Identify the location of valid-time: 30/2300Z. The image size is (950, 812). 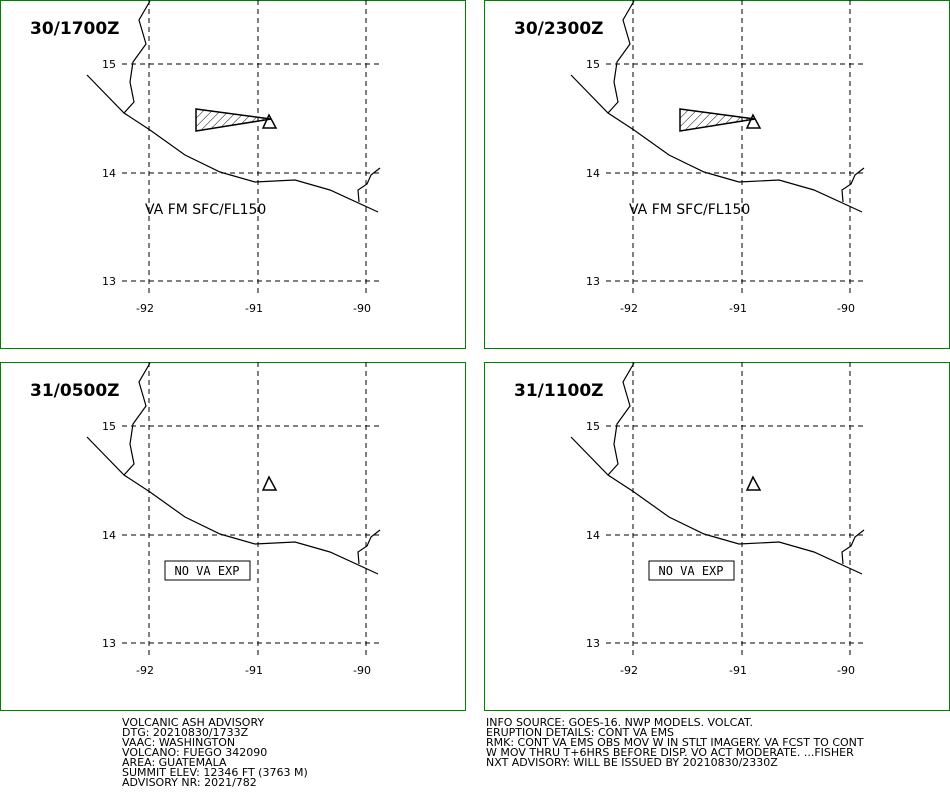
(559, 29).